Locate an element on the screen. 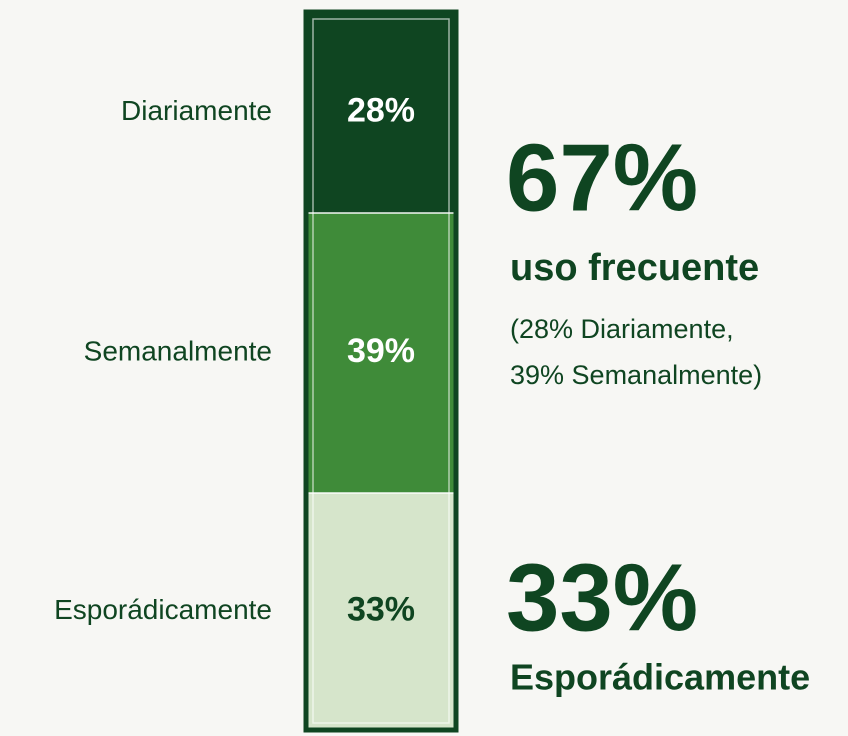 Image resolution: width=848 pixels, height=736 pixels. value-label: 28% is located at coordinates (381, 111).